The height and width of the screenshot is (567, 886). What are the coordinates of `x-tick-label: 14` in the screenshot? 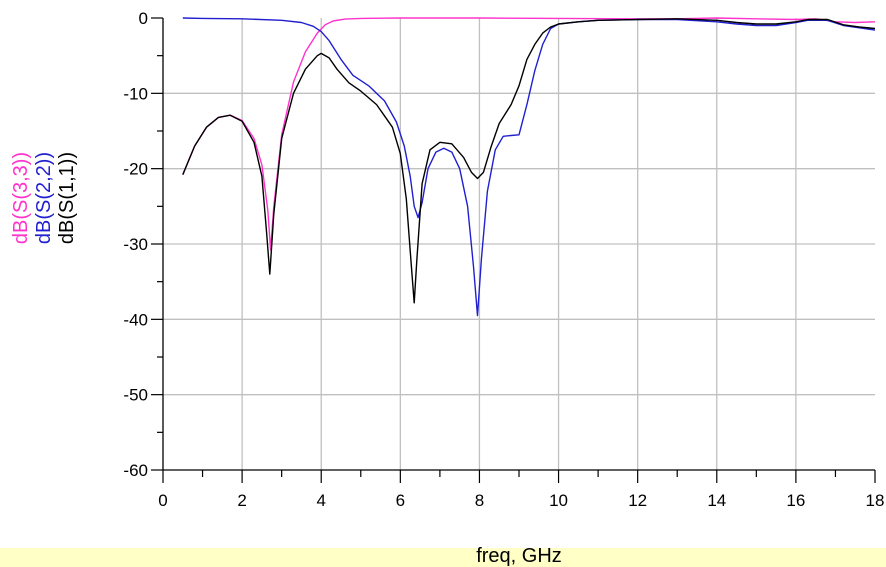 It's located at (716, 500).